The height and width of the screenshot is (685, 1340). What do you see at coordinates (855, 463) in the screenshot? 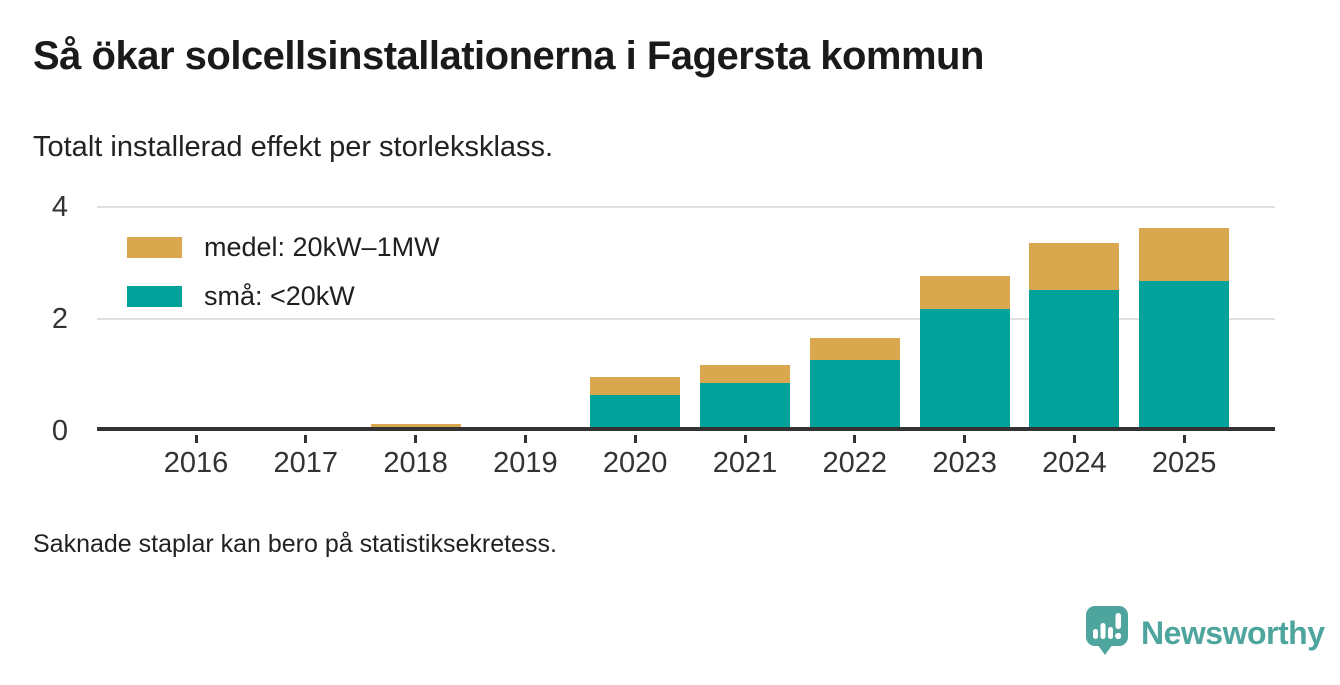
I see `x-tick-label-2022: 2022` at bounding box center [855, 463].